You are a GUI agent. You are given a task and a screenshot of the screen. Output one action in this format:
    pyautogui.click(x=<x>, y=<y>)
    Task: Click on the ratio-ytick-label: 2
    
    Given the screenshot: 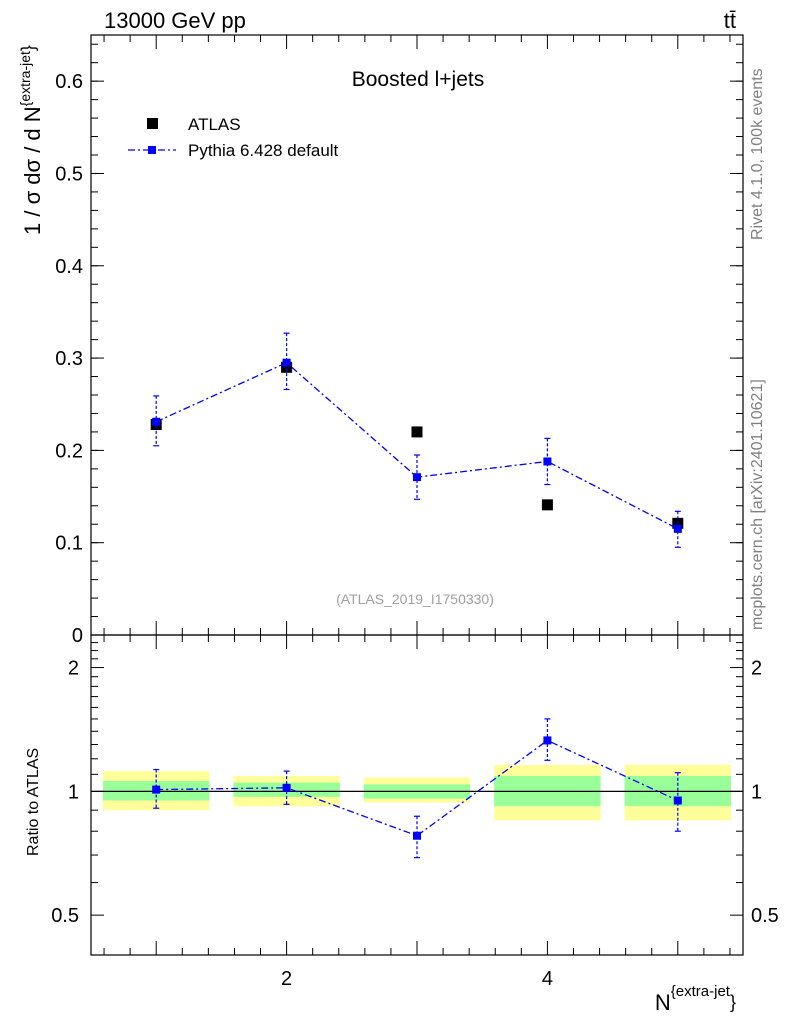 What is the action you would take?
    pyautogui.click(x=73, y=669)
    